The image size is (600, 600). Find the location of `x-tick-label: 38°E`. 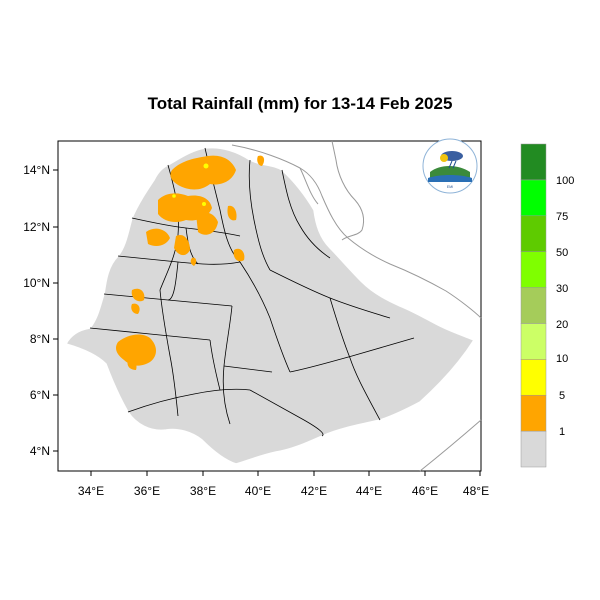

x-tick-label: 38°E is located at coordinates (203, 491).